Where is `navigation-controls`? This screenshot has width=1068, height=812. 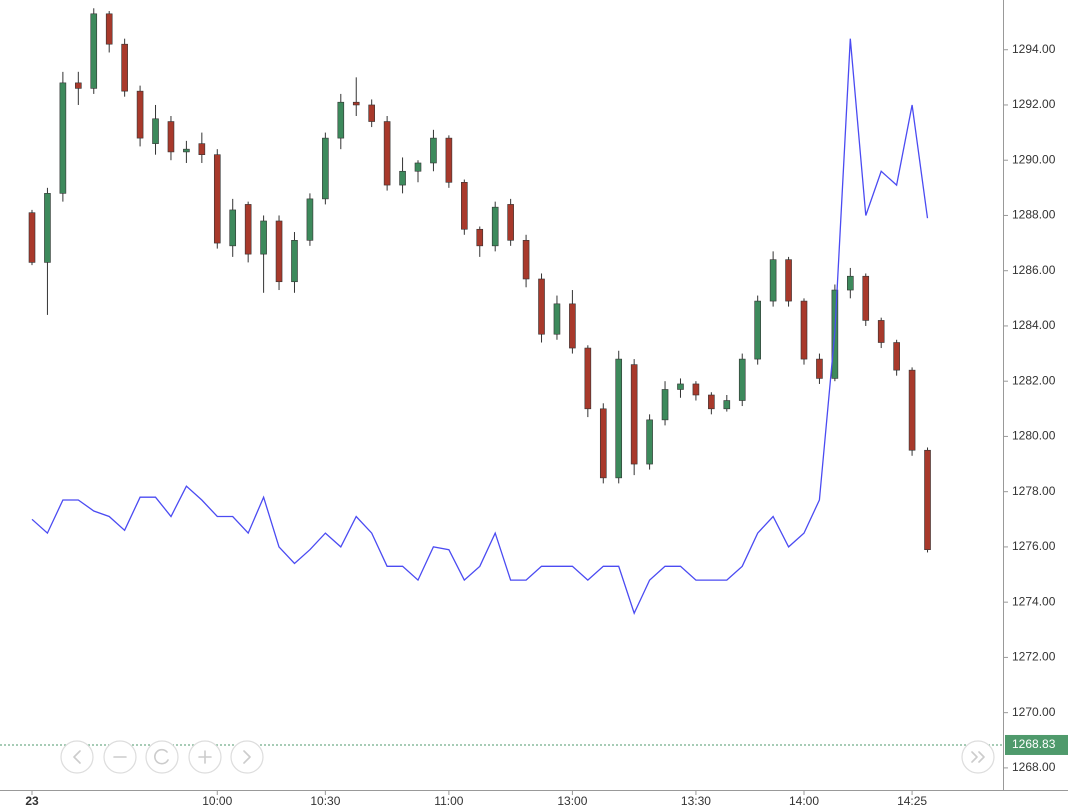 navigation-controls is located at coordinates (527, 757).